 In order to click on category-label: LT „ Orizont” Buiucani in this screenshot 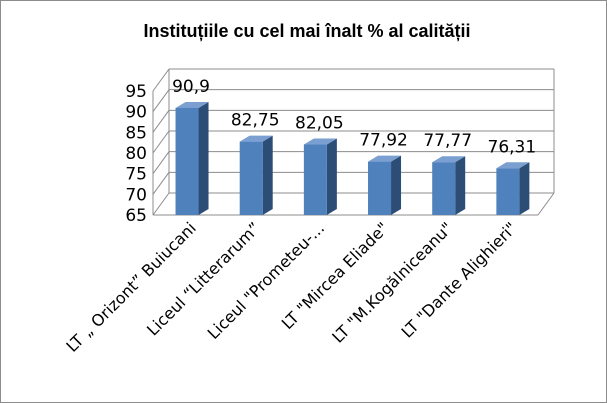, I will do `click(130, 286)`.